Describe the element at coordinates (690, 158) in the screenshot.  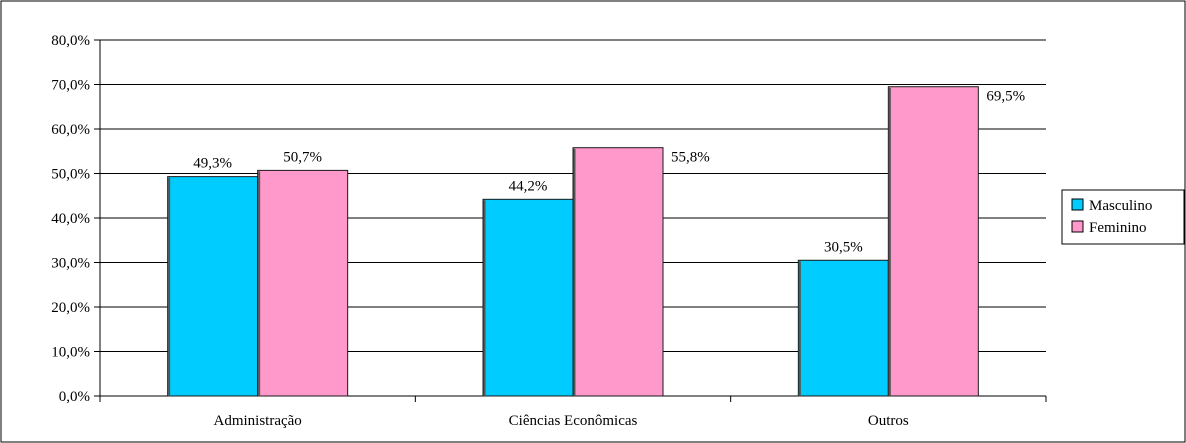
I see `data-label: 55,8%` at that location.